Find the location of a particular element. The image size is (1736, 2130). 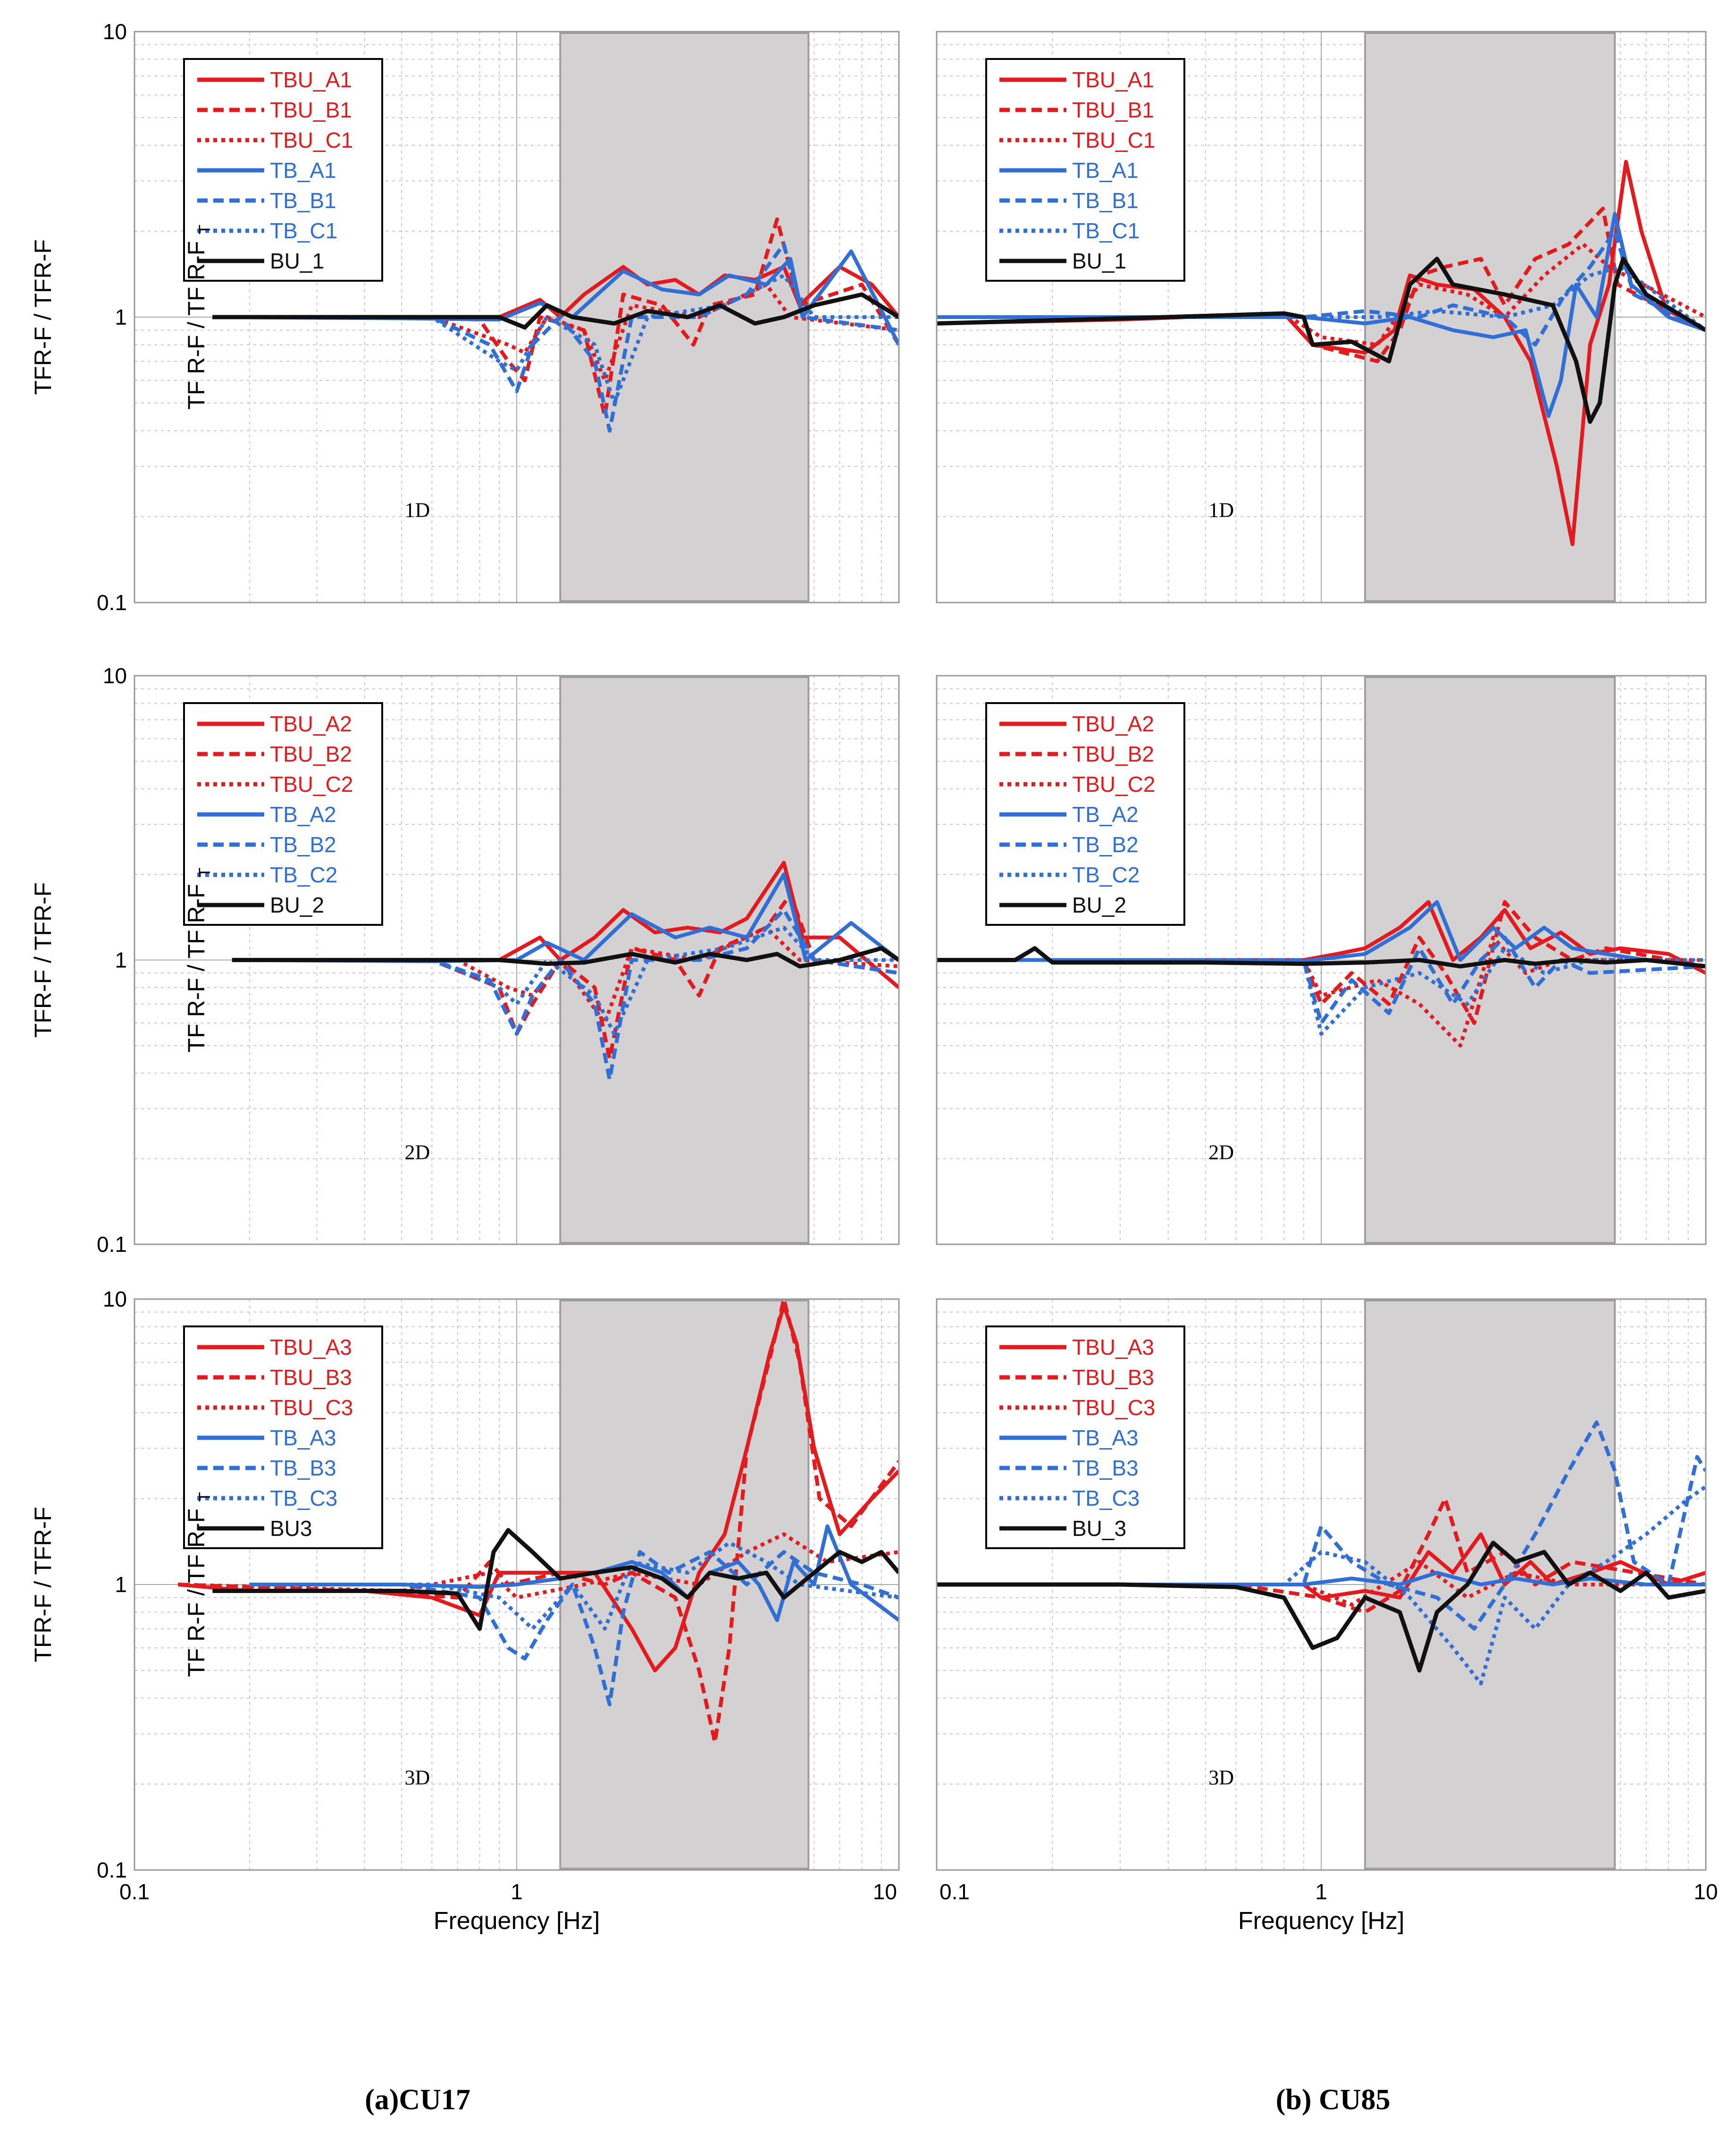

series-line-tb-b3 is located at coordinates (574, 1628).